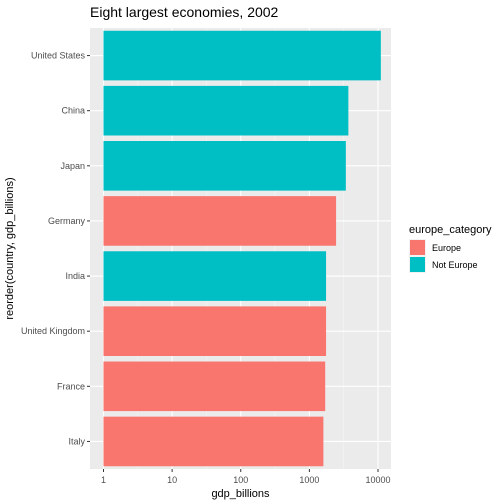 This screenshot has width=504, height=504. What do you see at coordinates (71, 386) in the screenshot?
I see `y-tick-label: France` at bounding box center [71, 386].